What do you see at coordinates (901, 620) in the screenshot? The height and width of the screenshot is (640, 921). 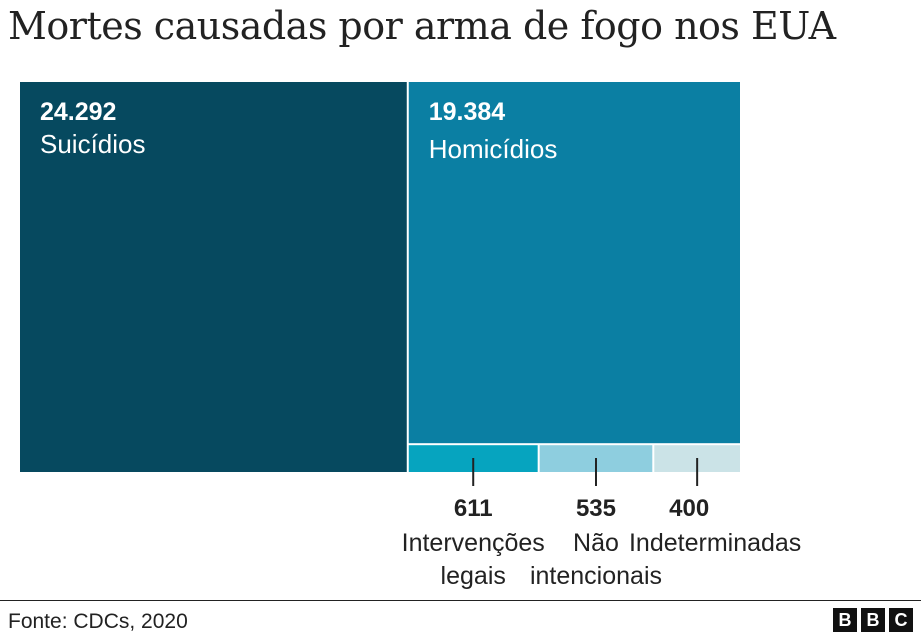 I see `bbc-logo-letter: C` at bounding box center [901, 620].